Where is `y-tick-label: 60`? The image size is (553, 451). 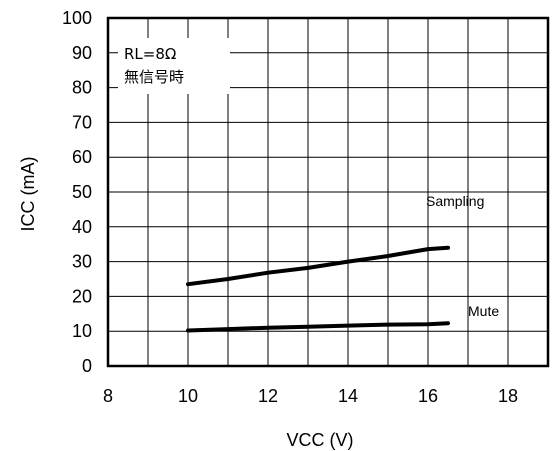 y-tick-label: 60 is located at coordinates (82, 157).